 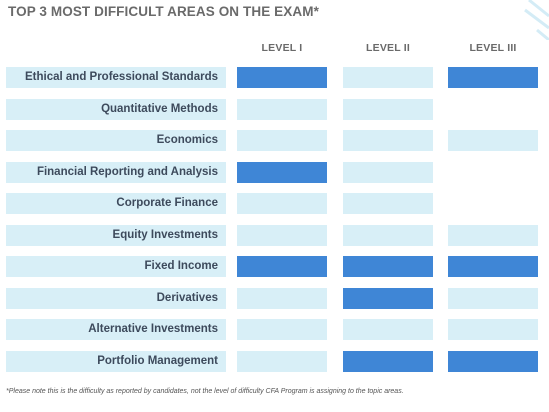 What do you see at coordinates (116, 266) in the screenshot?
I see `row-label: Fixed Income` at bounding box center [116, 266].